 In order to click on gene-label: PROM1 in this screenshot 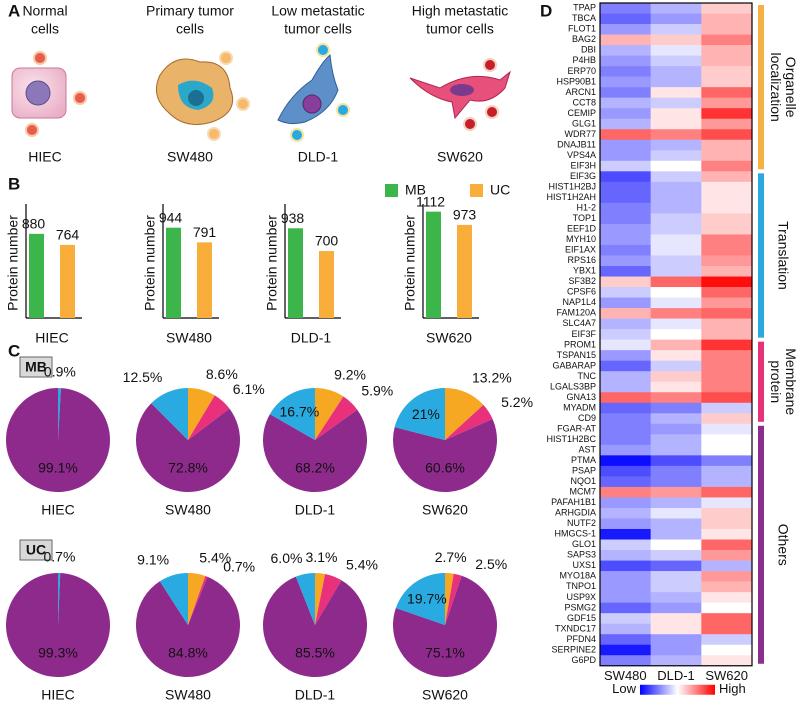, I will do `click(580, 344)`.